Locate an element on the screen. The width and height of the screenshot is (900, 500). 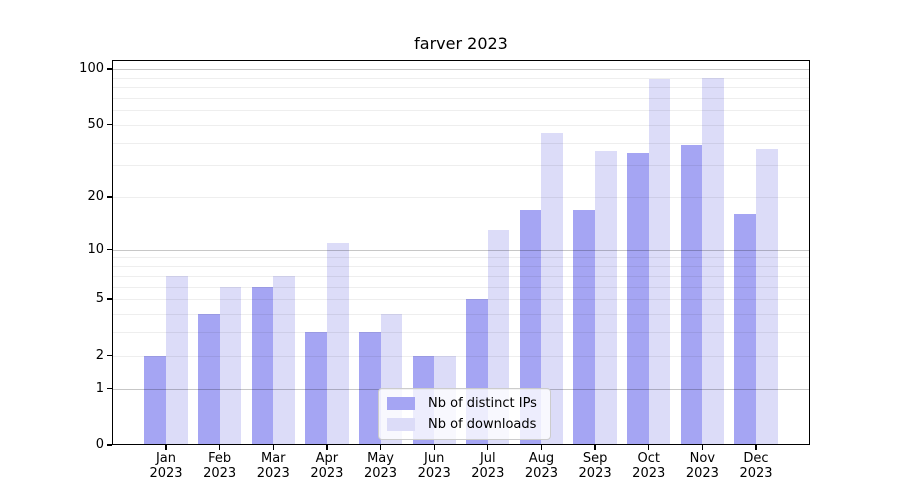
y-tick-label-5: 5 is located at coordinates (99, 299).